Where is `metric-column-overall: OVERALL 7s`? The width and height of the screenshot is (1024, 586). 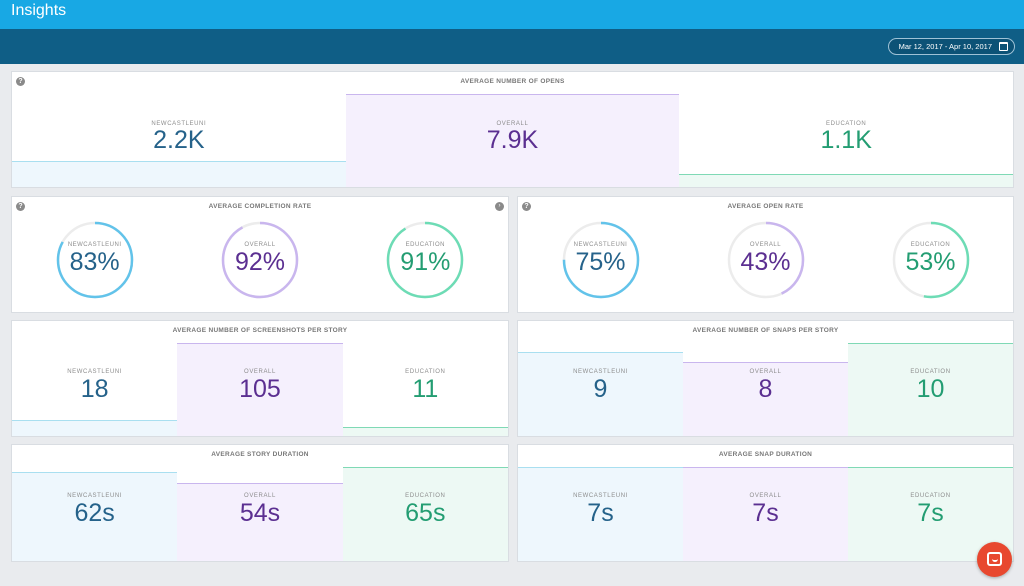 metric-column-overall: OVERALL 7s is located at coordinates (765, 503).